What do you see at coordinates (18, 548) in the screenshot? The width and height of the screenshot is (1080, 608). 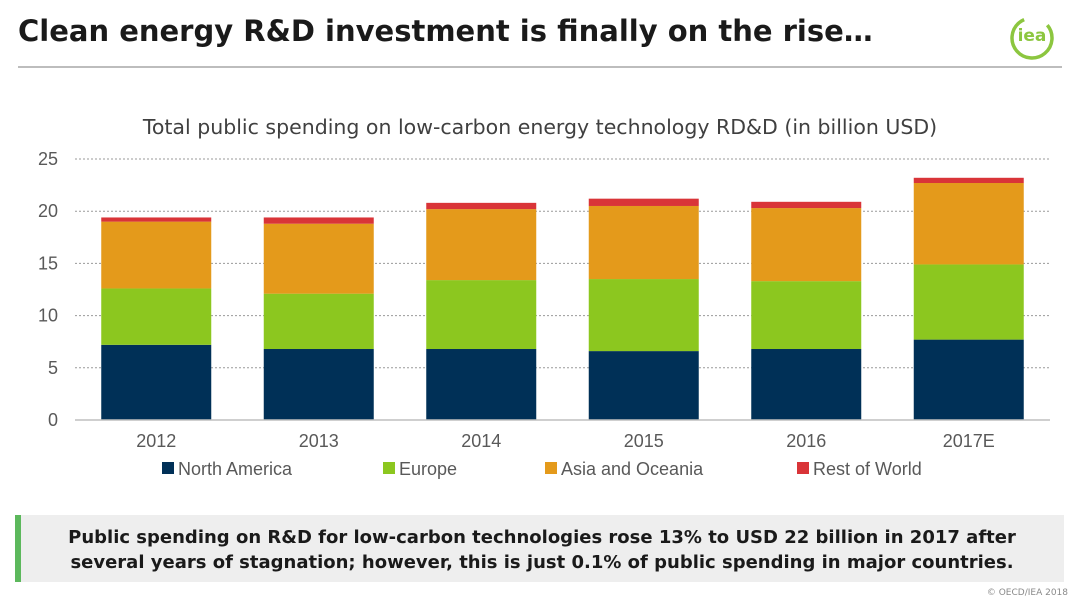 I see `caption-accent-bar` at bounding box center [18, 548].